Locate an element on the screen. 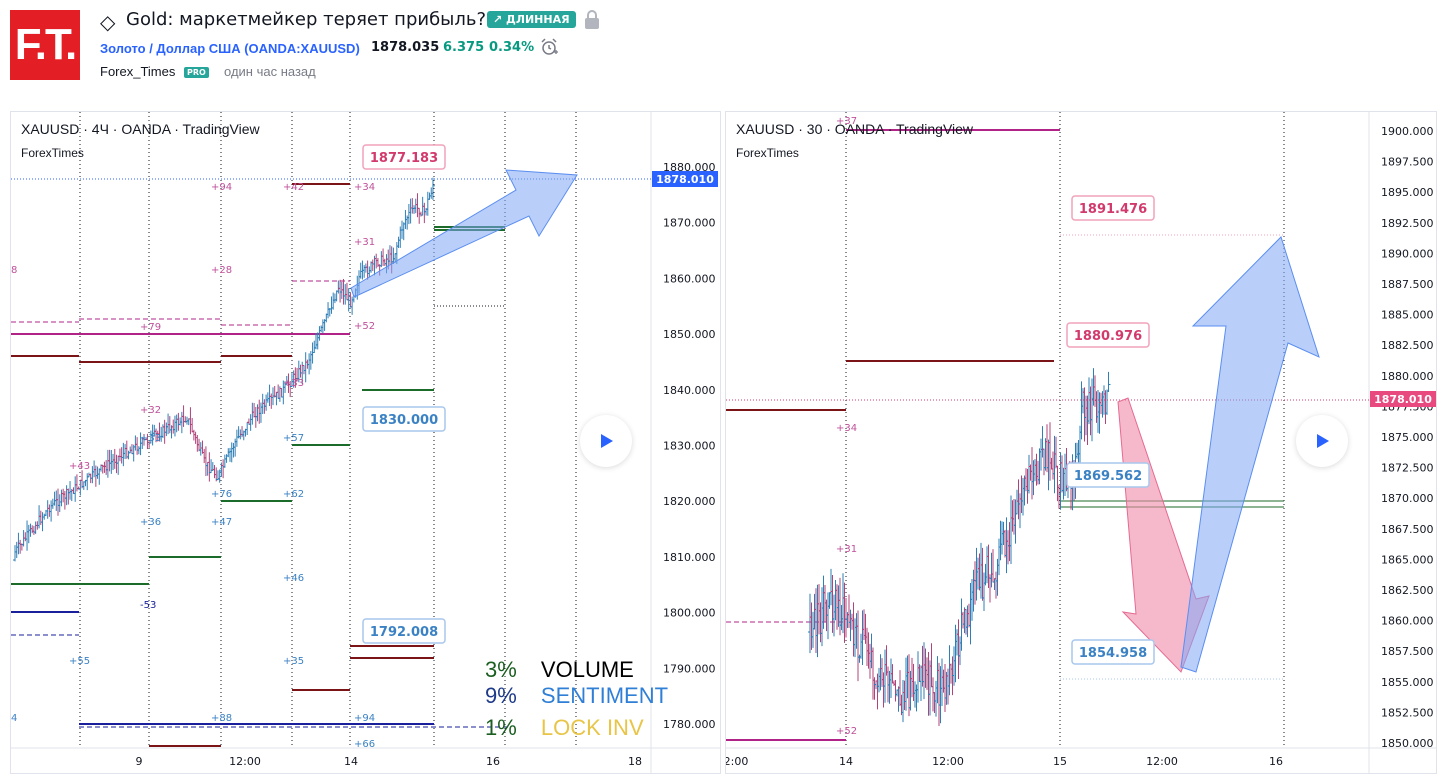 Image resolution: width=1442 pixels, height=776 pixels. idea-title: Gold: маркетмейкер теряет прибыль? is located at coordinates (306, 19).